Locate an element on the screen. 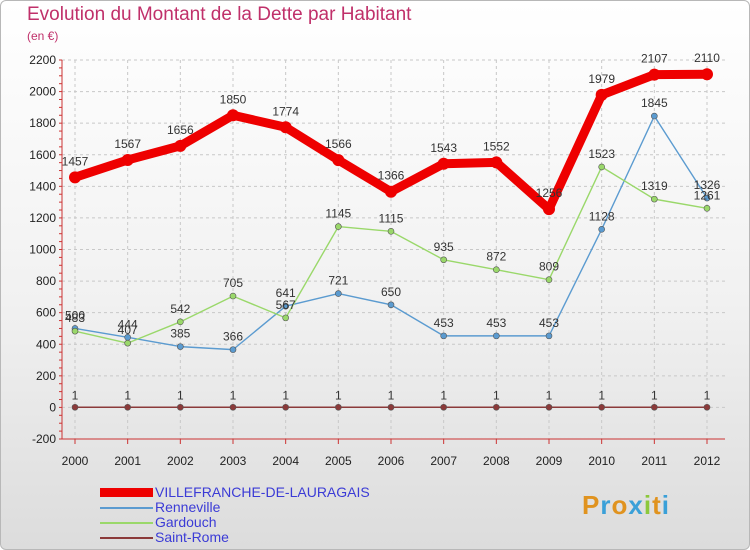 The image size is (750, 550). y-tick-label: 200 is located at coordinates (46, 376).